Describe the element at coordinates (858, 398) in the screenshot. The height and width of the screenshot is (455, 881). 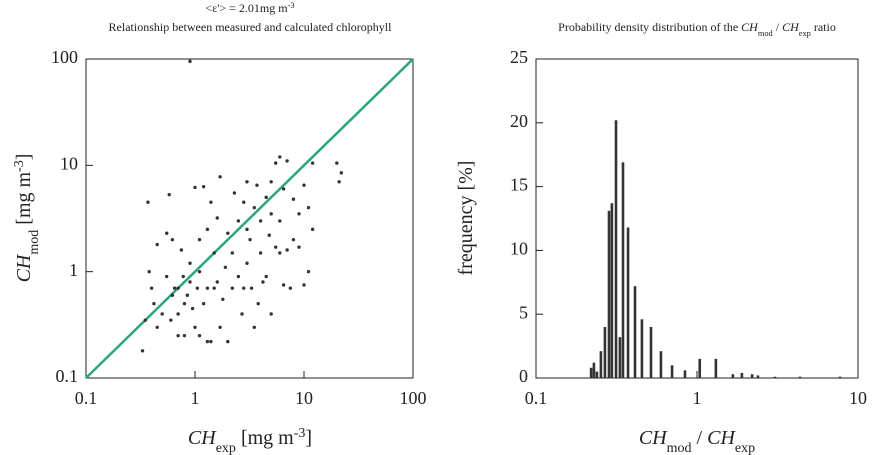
I see `x-tick-label: 10` at that location.